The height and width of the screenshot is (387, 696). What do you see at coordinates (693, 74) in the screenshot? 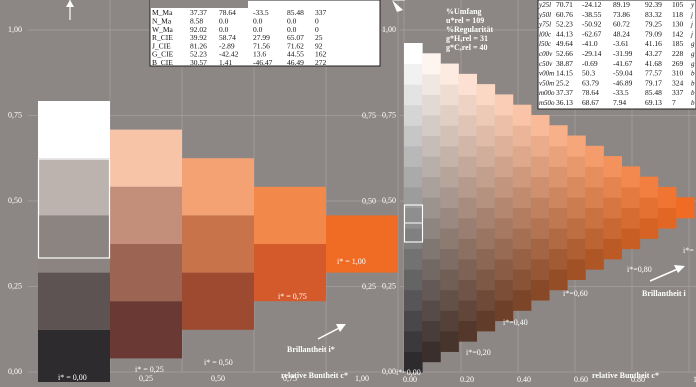
I see `right-table-type: b` at bounding box center [693, 74].